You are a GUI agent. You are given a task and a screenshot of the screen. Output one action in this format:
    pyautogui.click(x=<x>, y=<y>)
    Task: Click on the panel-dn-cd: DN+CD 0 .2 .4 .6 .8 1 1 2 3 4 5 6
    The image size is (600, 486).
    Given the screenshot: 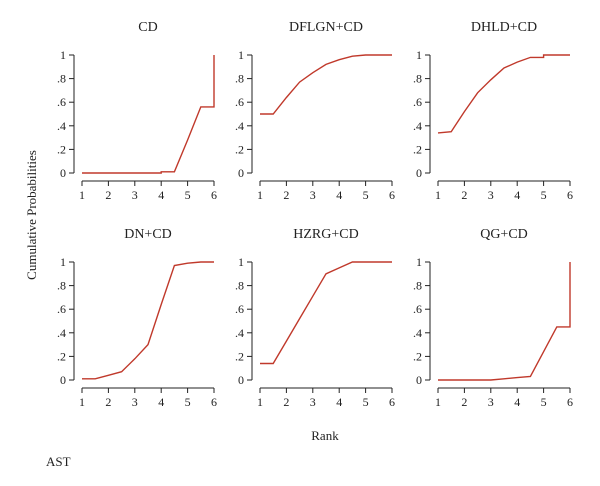 What is the action you would take?
    pyautogui.click(x=137, y=318)
    